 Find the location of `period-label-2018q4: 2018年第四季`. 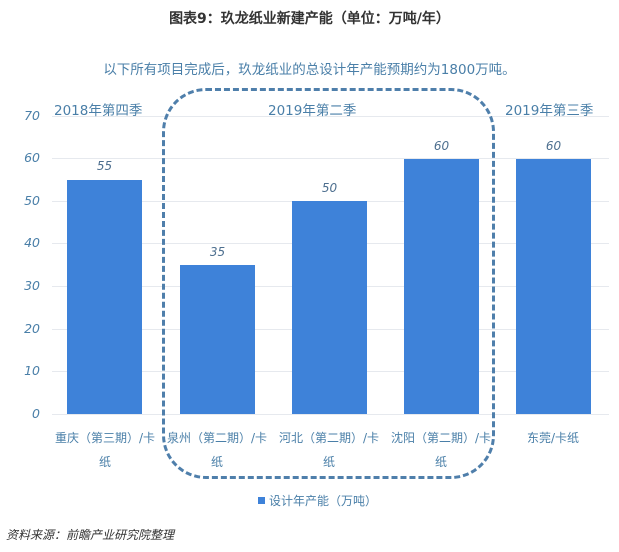

period-label-2018q4: 2018年第四季 is located at coordinates (98, 111).